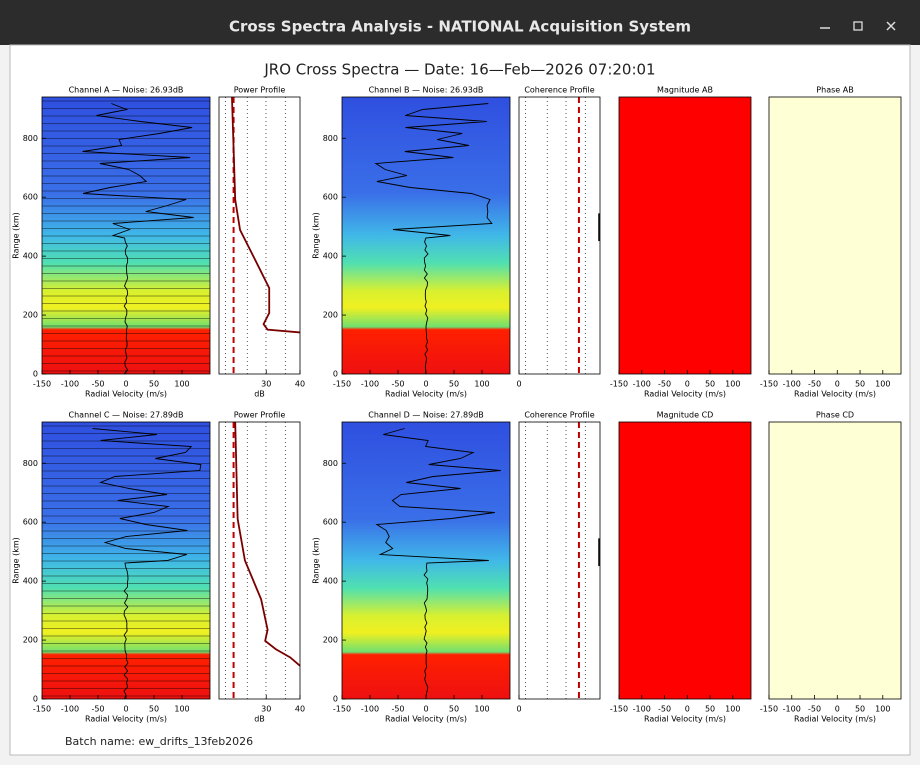 This screenshot has height=765, width=920. Describe the element at coordinates (834, 90) in the screenshot. I see `panel-title: Phase AB` at that location.